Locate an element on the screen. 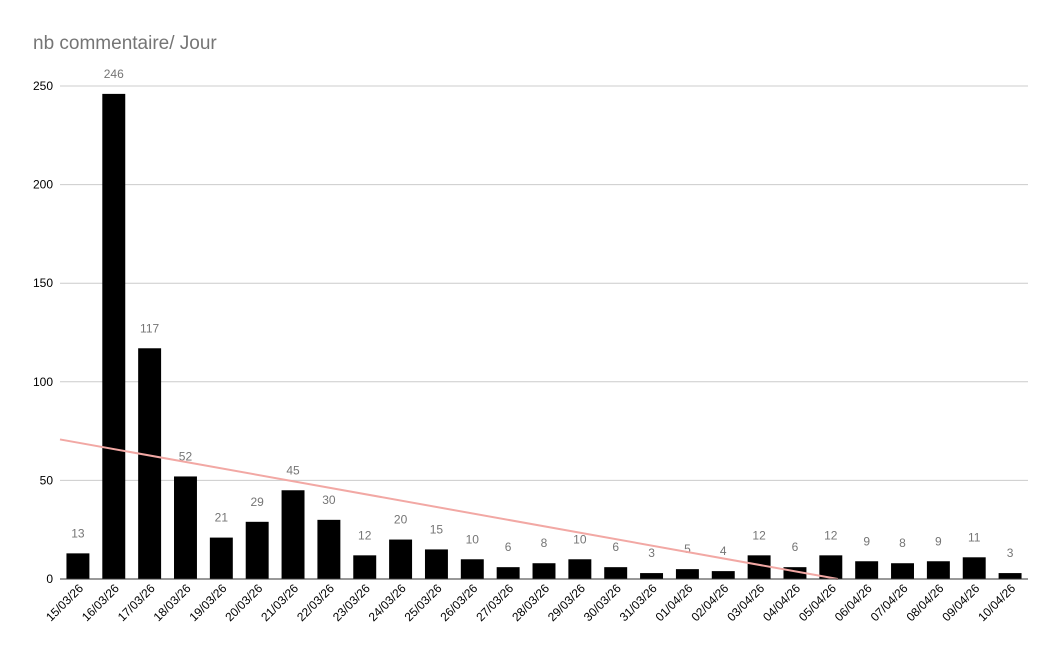  data-label: 29 is located at coordinates (258, 502).